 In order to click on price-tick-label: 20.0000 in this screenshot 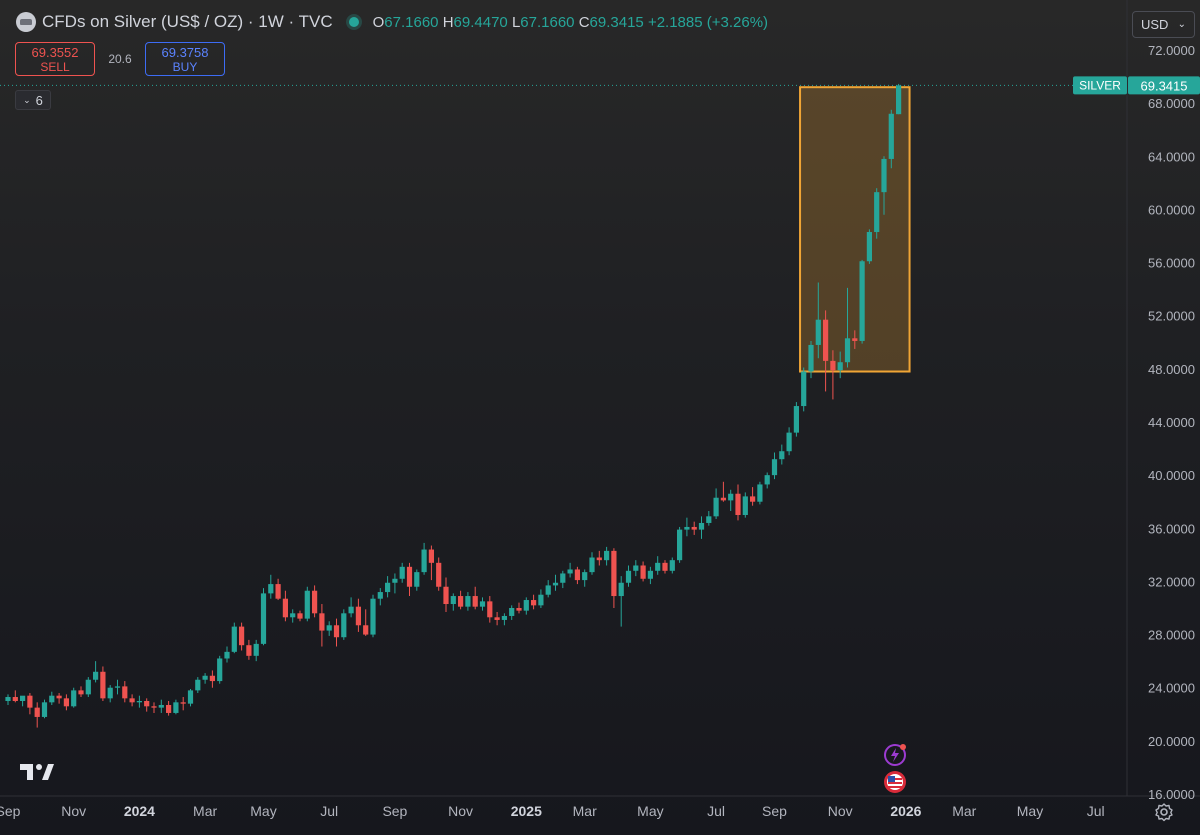, I will do `click(1171, 741)`.